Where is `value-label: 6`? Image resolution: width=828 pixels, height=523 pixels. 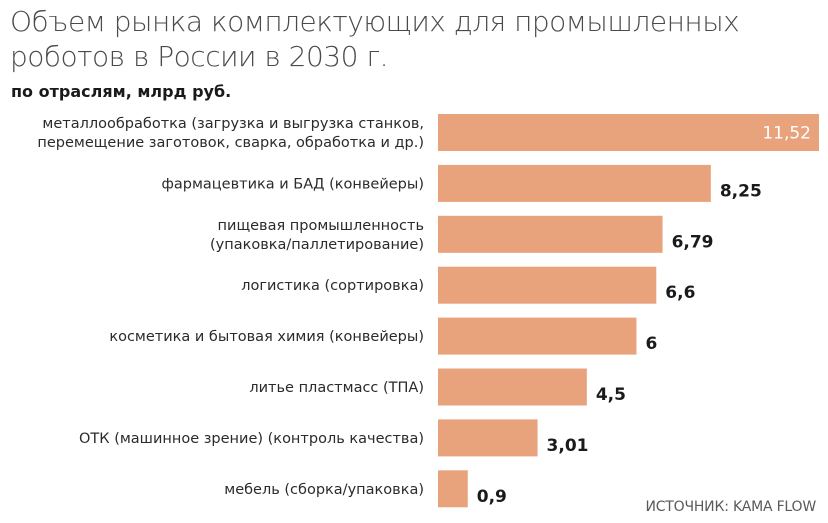
value-label: 6 is located at coordinates (651, 344).